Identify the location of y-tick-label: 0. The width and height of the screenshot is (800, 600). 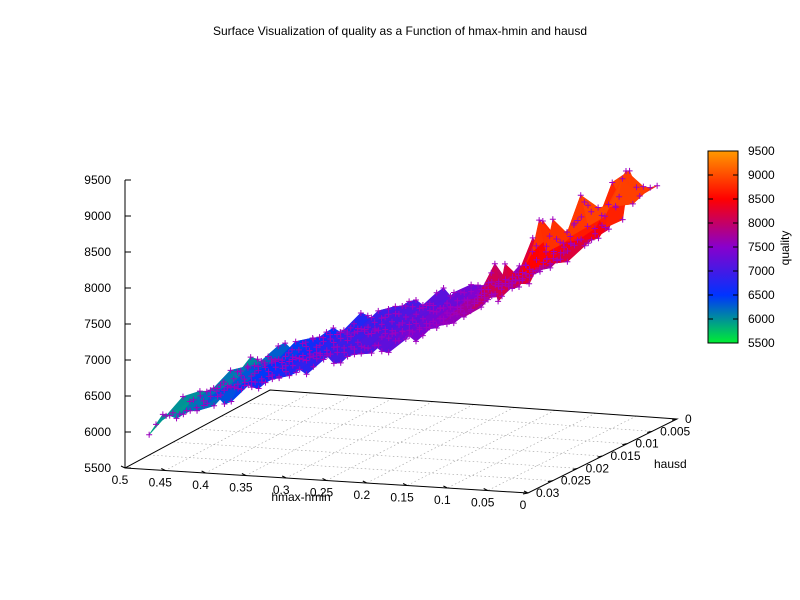
(688, 419).